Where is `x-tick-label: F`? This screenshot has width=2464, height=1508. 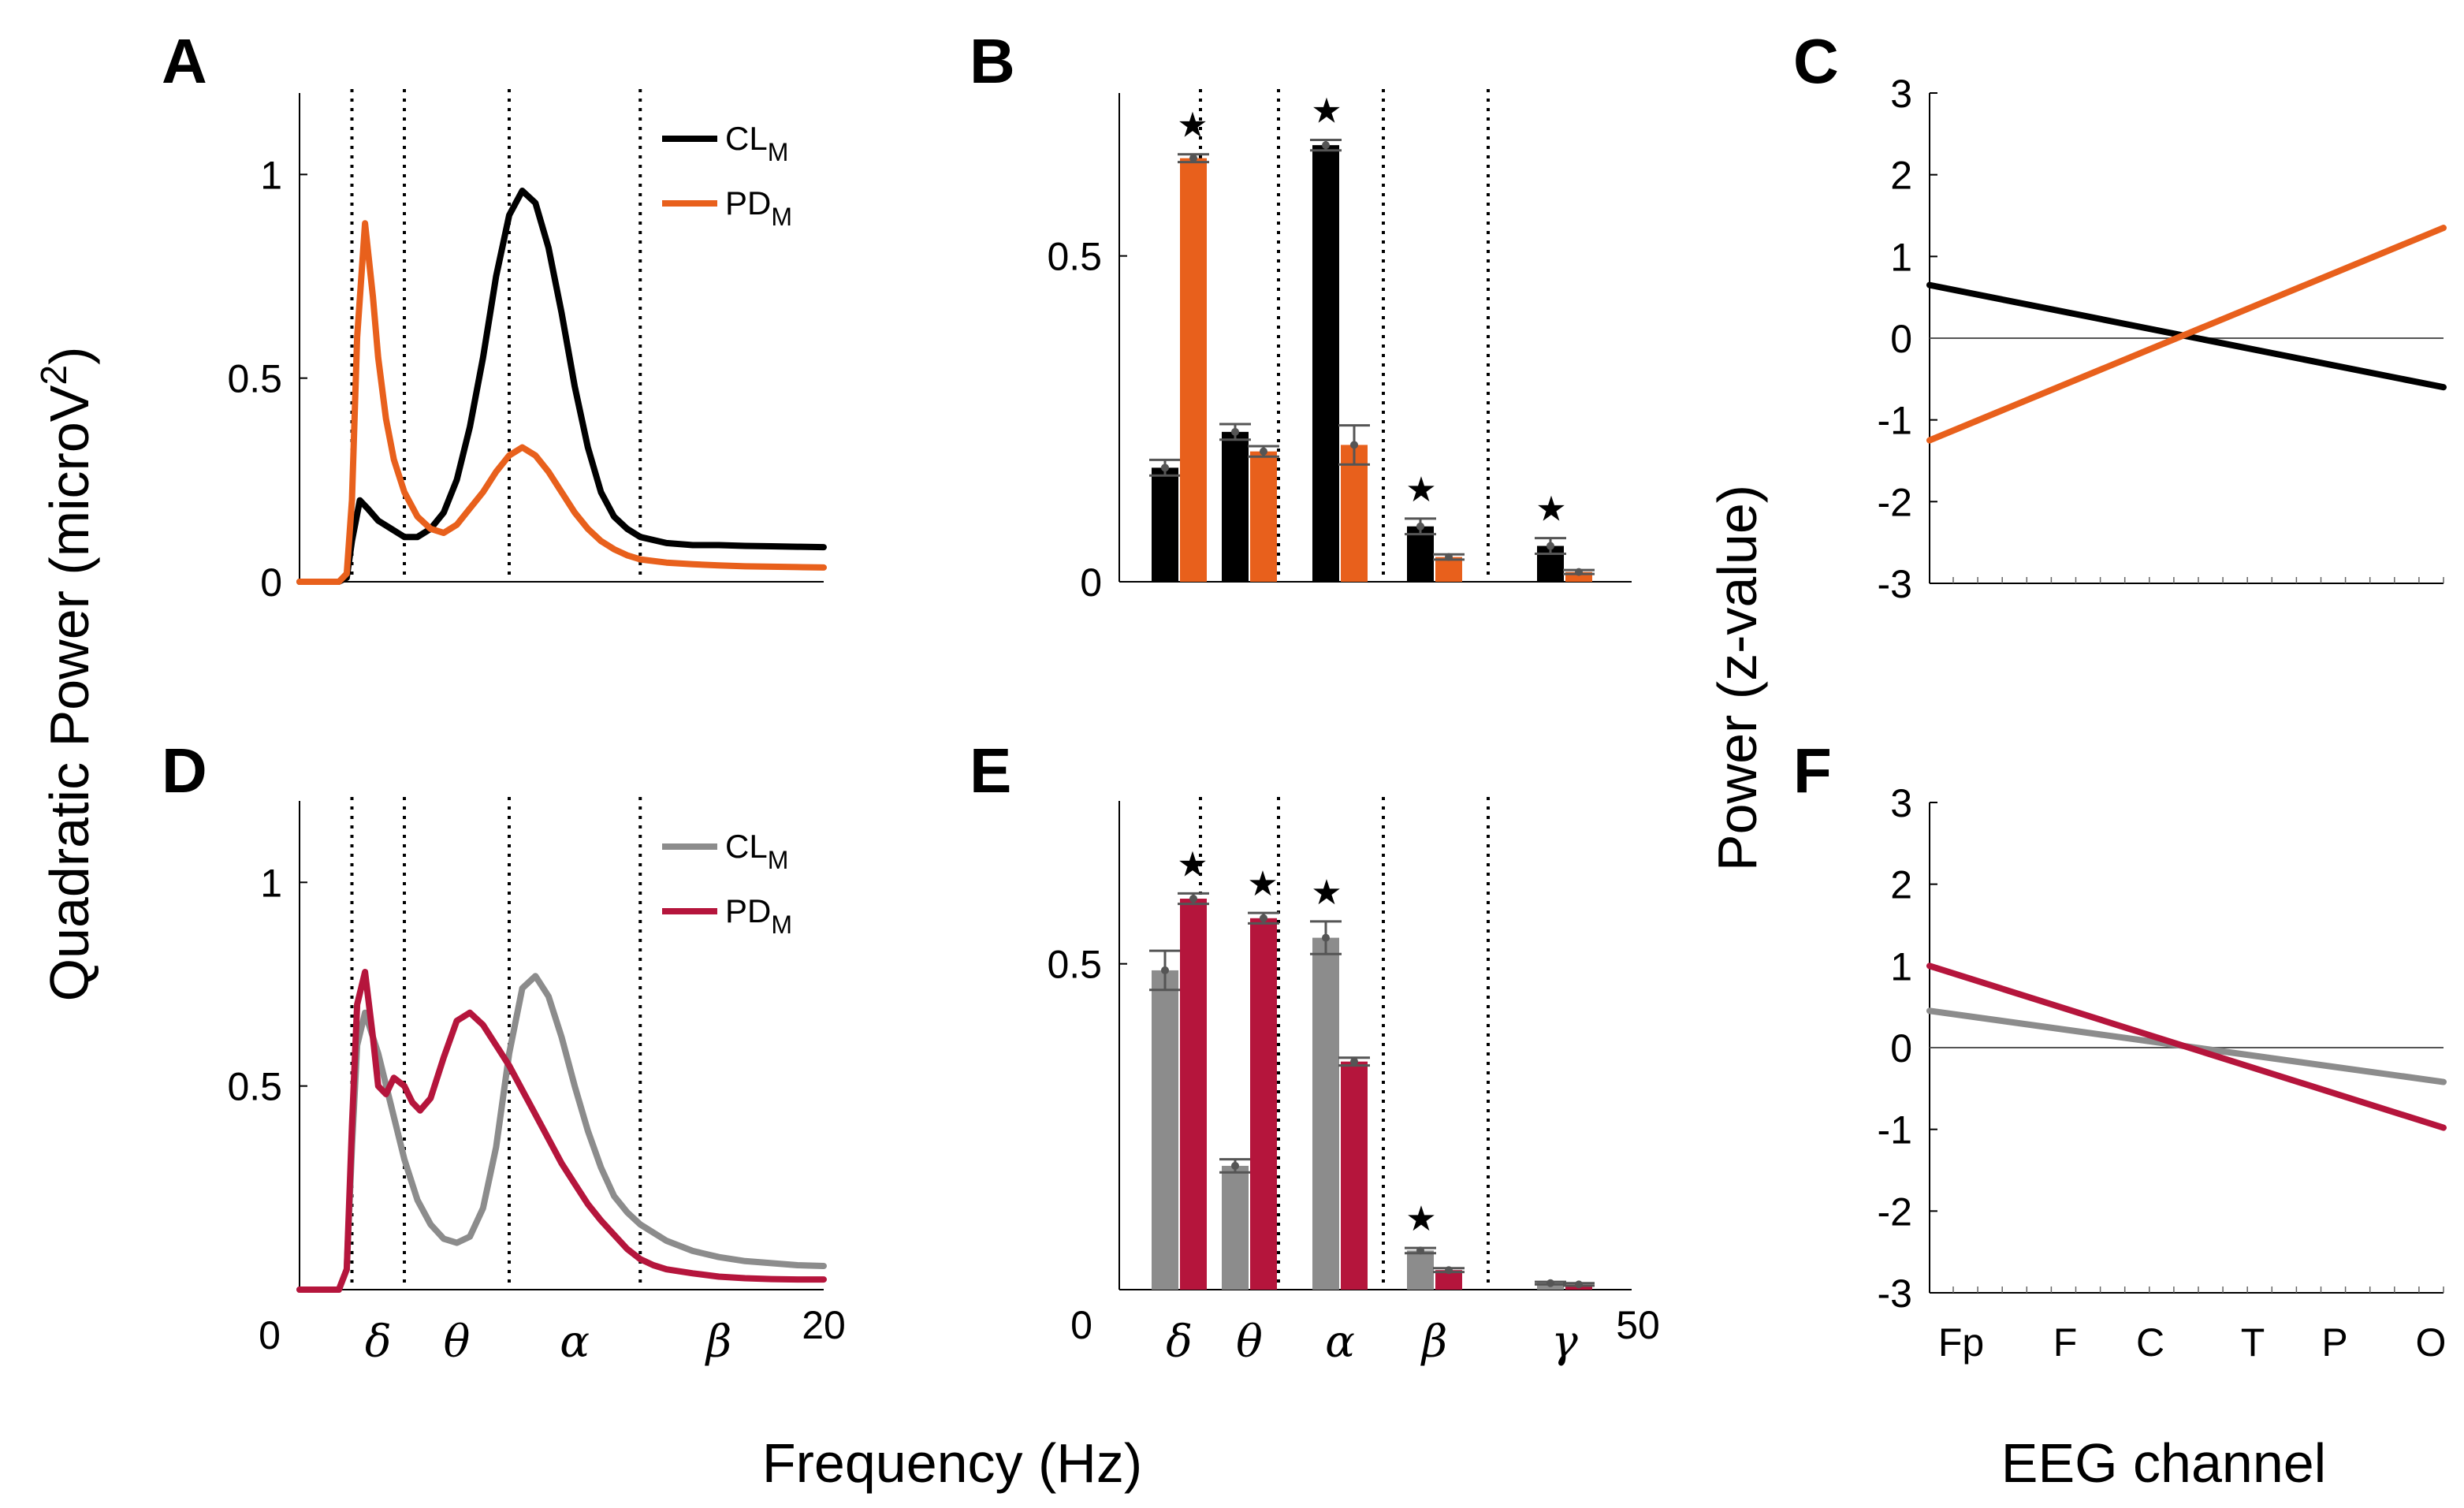 x-tick-label: F is located at coordinates (2065, 1342).